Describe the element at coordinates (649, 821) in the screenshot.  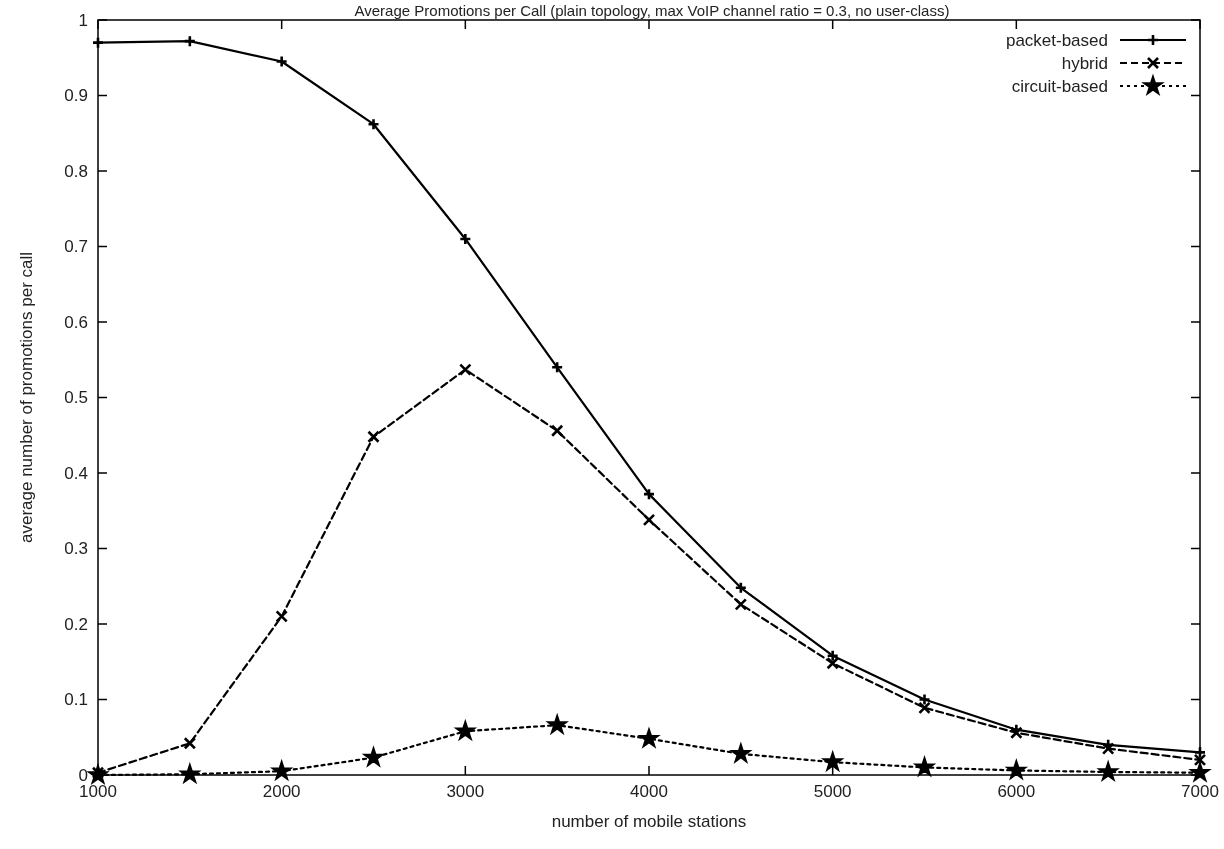
I see `x-axis-title: number of mobile stations` at that location.